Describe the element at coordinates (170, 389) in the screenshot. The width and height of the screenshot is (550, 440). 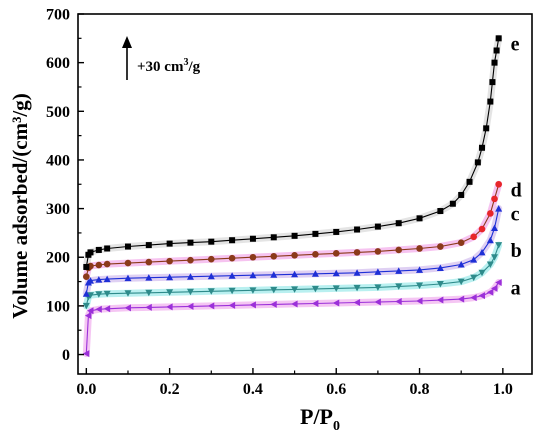
I see `x-tick-label: 0.2` at that location.